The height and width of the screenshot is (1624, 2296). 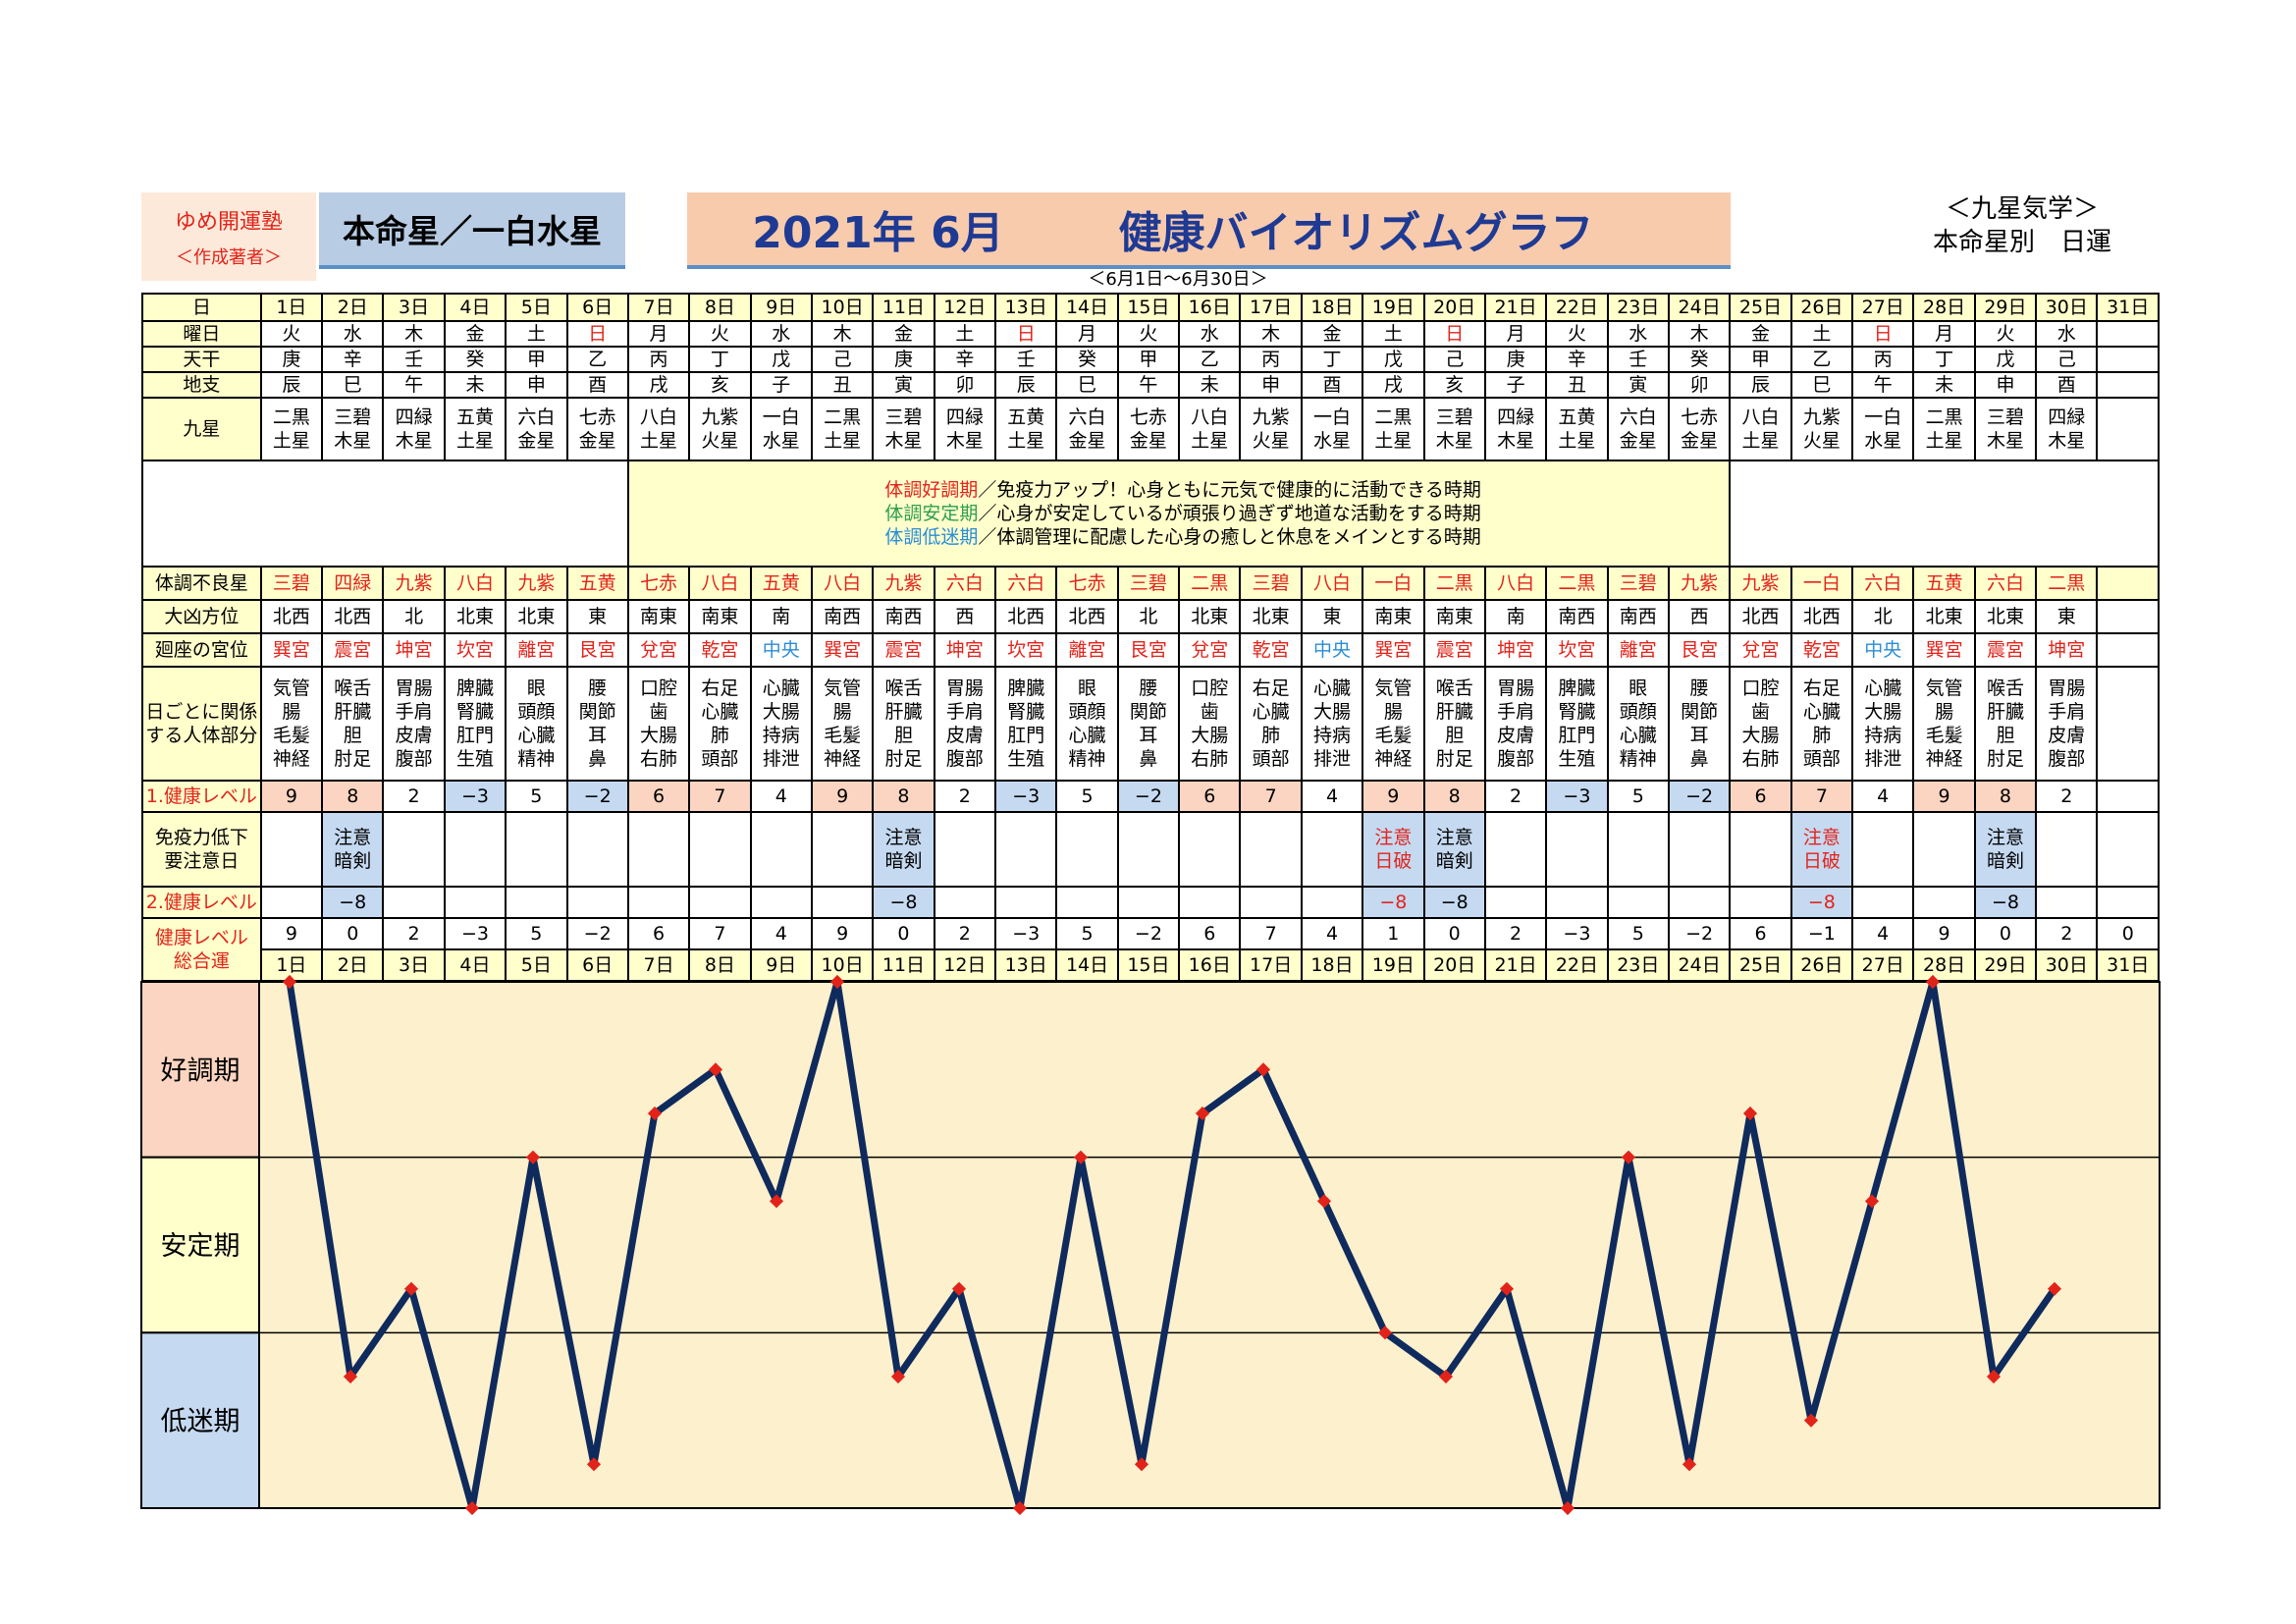 What do you see at coordinates (475, 933) in the screenshot?
I see `total-row-cell: −3` at bounding box center [475, 933].